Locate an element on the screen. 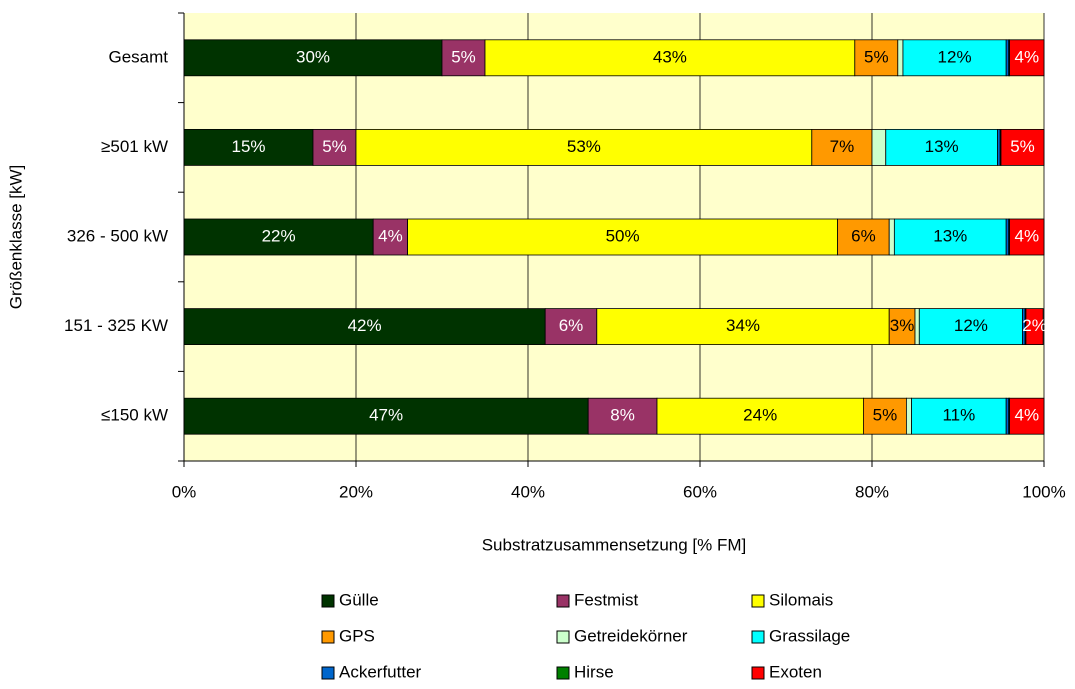 The height and width of the screenshot is (689, 1075). legend-label: Ackerfutter is located at coordinates (380, 671).